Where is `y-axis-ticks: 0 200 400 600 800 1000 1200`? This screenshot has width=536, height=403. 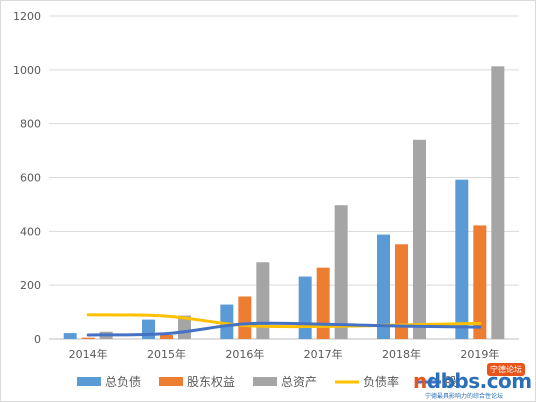
y-axis-ticks: 0 200 400 600 800 1000 1200 is located at coordinates (27, 178).